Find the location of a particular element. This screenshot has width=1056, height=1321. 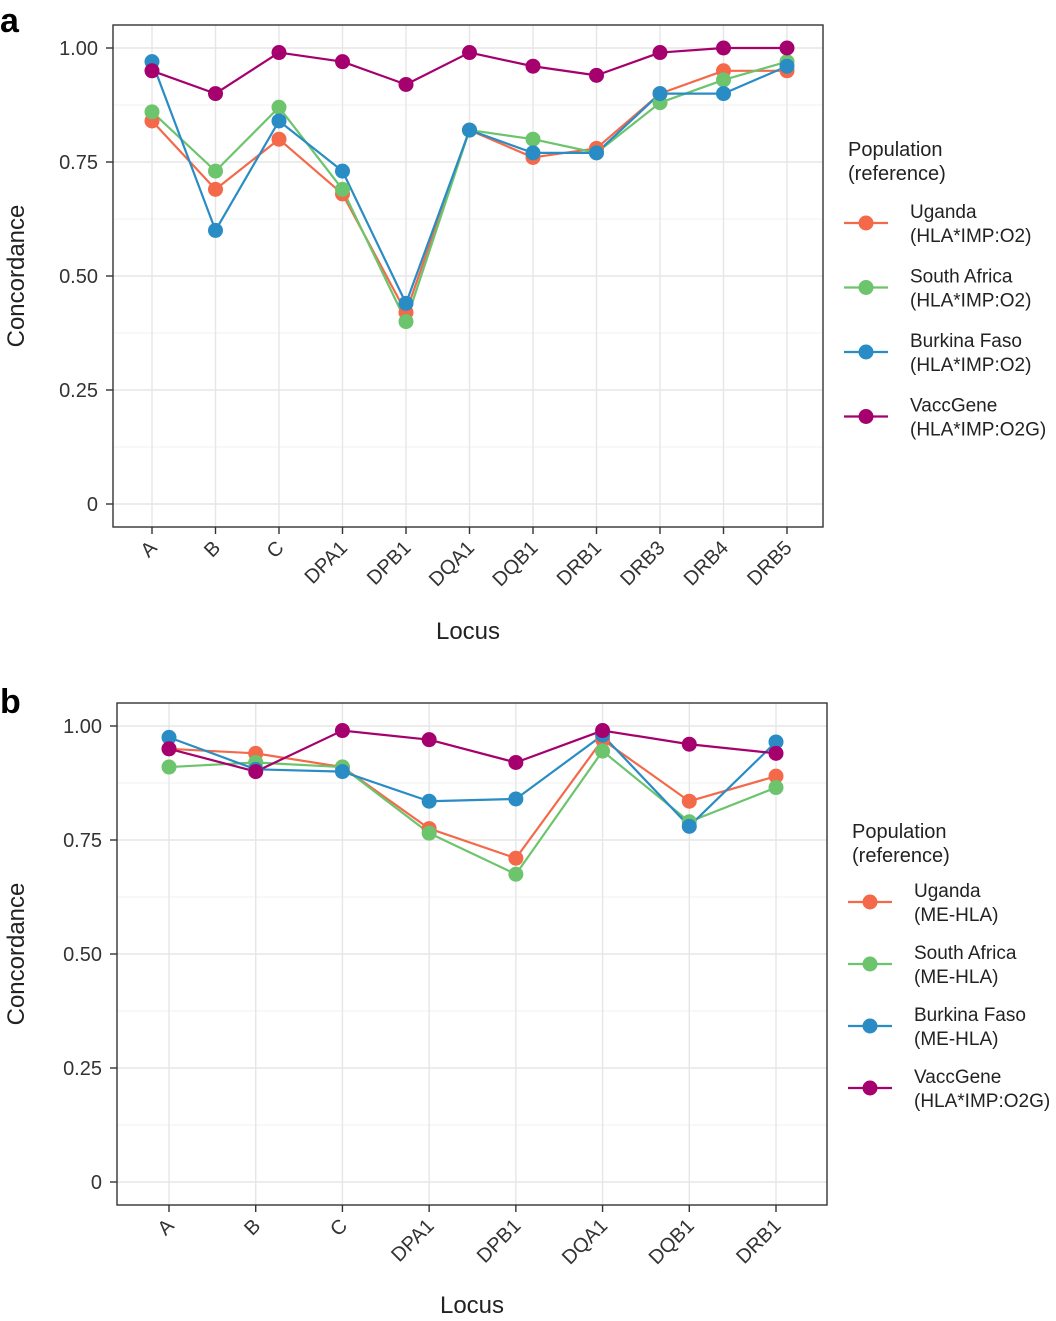

data-point-burkina-faso-drb4 is located at coordinates (723, 94).